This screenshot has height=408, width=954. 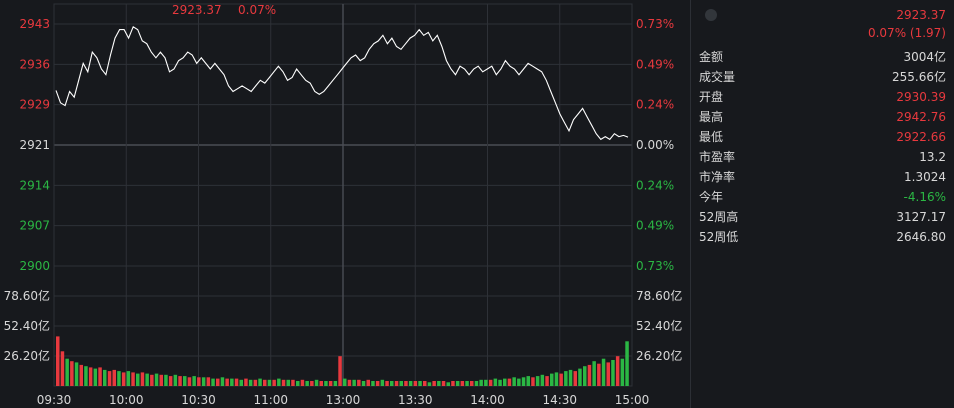 What do you see at coordinates (924, 197) in the screenshot?
I see `stat-value: -4.16%` at bounding box center [924, 197].